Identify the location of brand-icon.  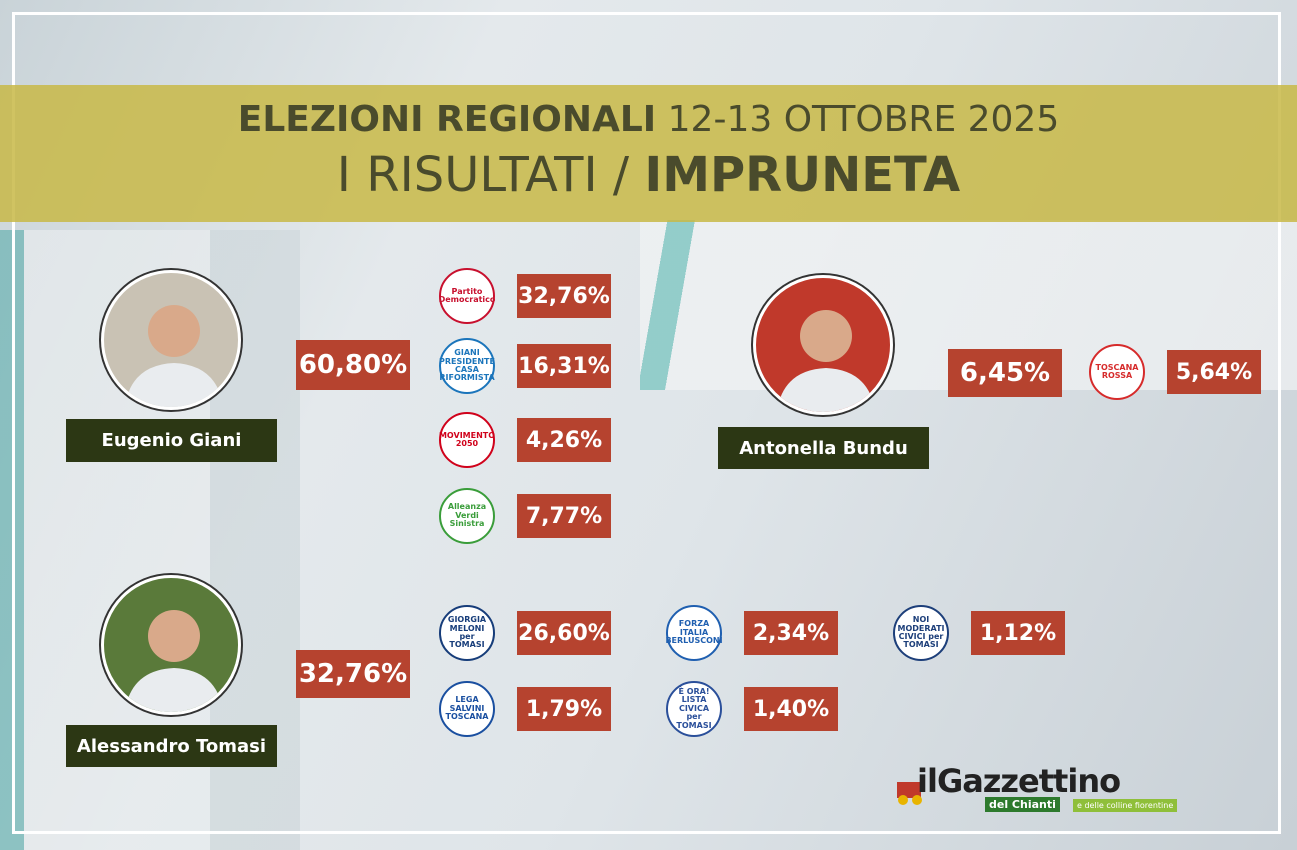
(909, 793).